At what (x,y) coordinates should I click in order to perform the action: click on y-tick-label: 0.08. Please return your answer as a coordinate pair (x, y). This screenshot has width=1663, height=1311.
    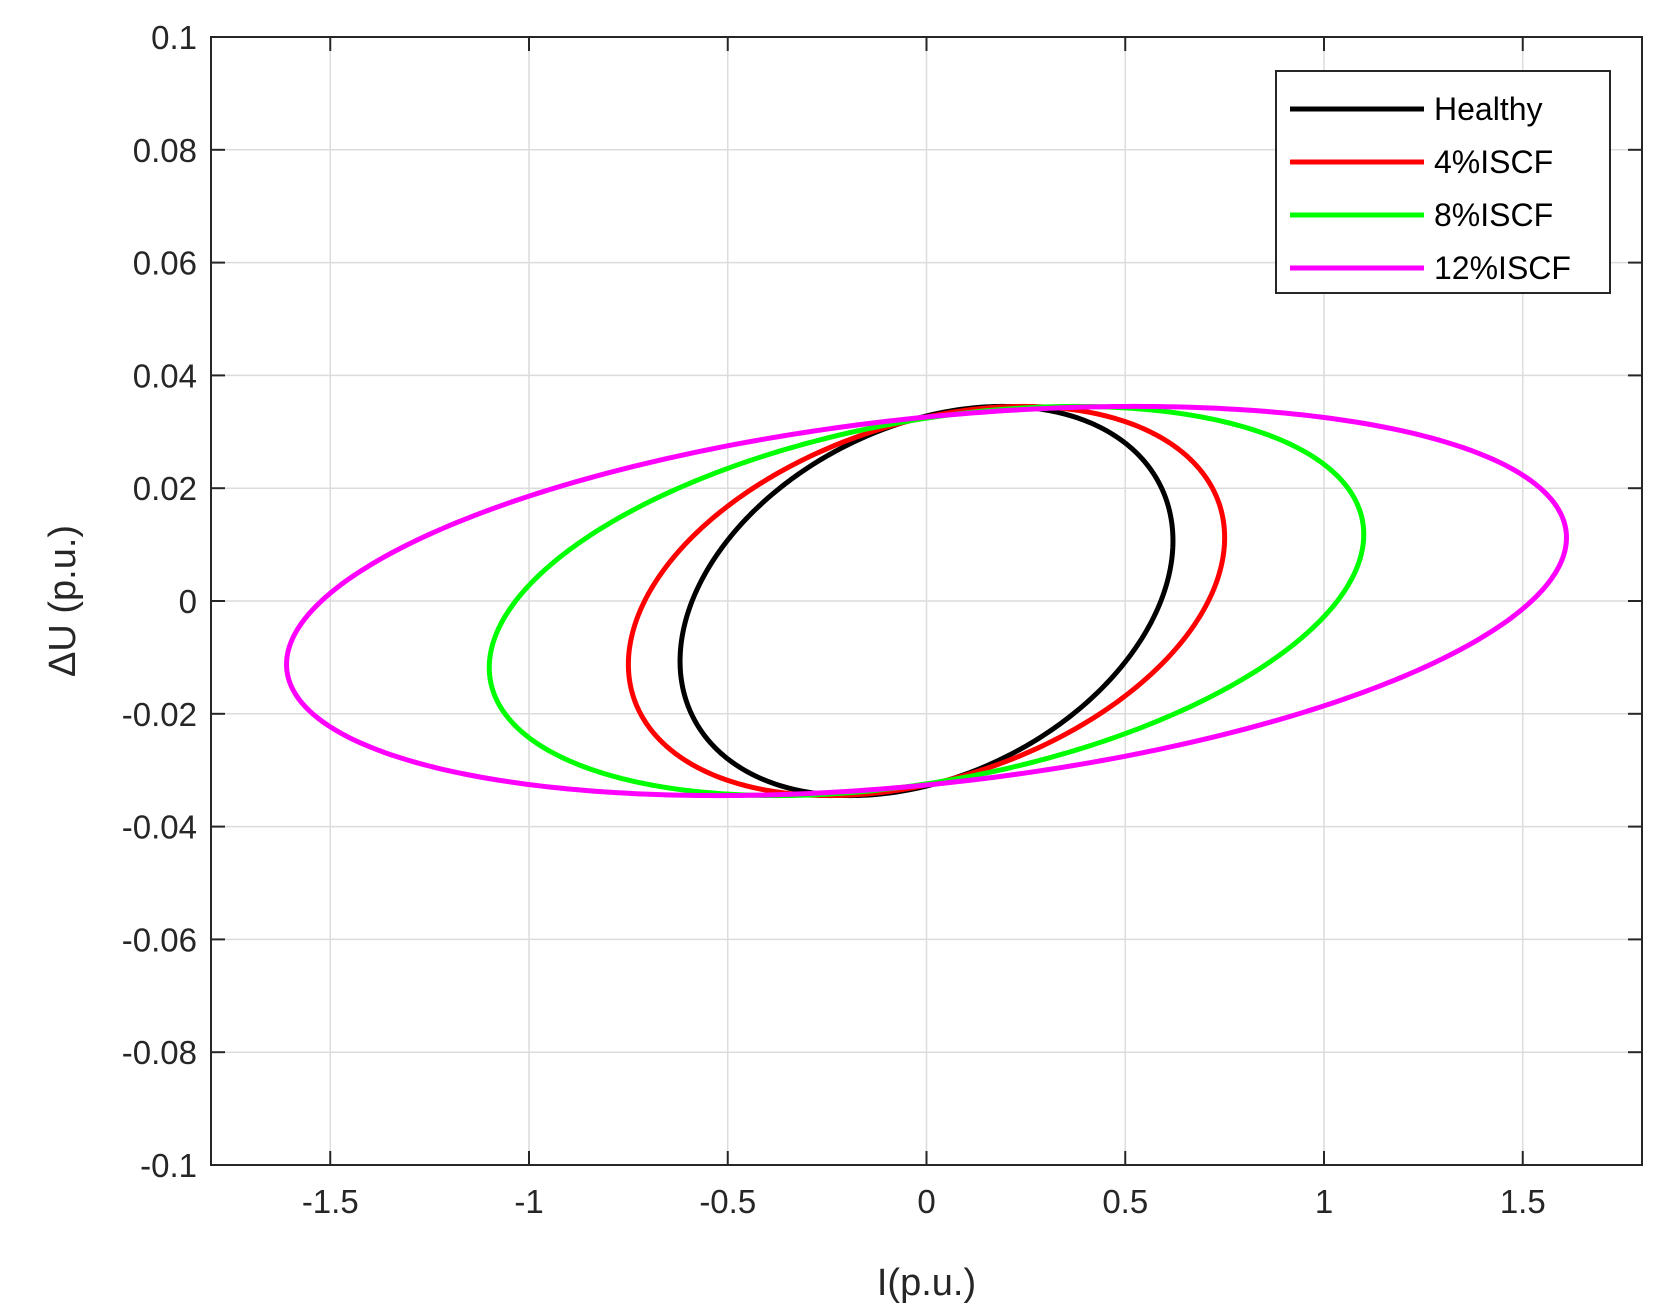
    Looking at the image, I should click on (165, 150).